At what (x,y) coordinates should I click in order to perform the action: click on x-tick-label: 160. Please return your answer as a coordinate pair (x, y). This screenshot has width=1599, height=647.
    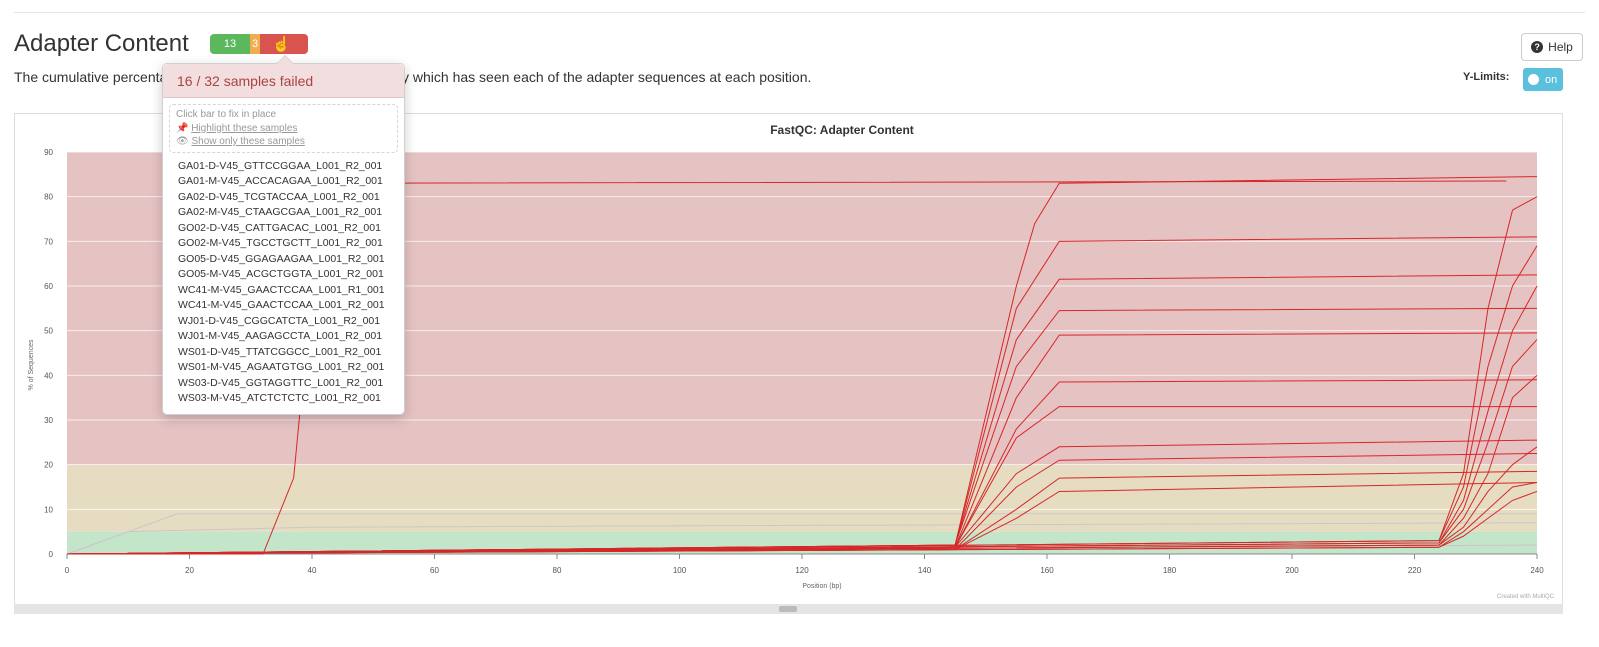
    Looking at the image, I should click on (1047, 570).